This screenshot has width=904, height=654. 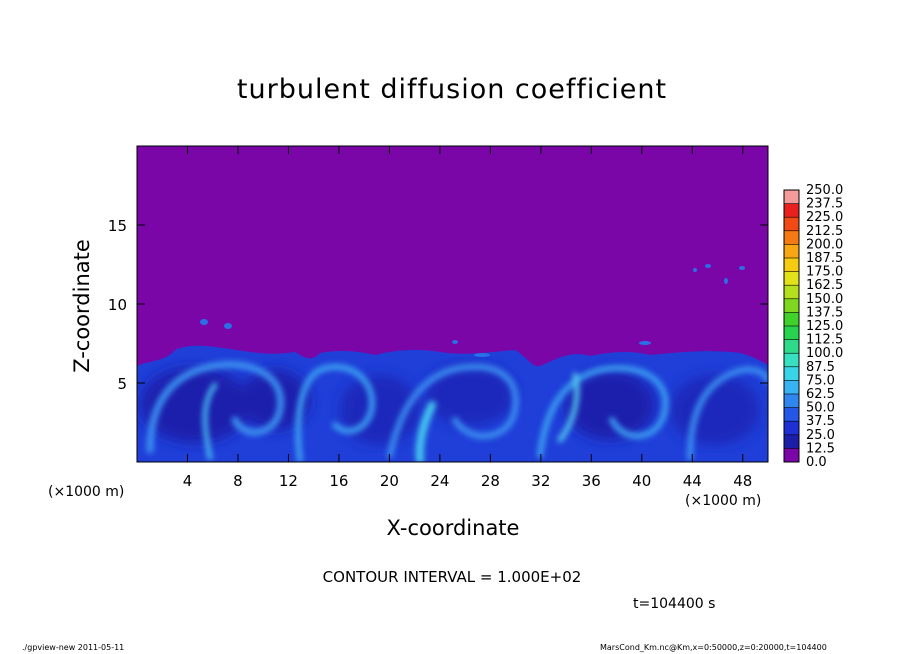 What do you see at coordinates (86, 492) in the screenshot?
I see `x-unit-label-left: (×1000 m)` at bounding box center [86, 492].